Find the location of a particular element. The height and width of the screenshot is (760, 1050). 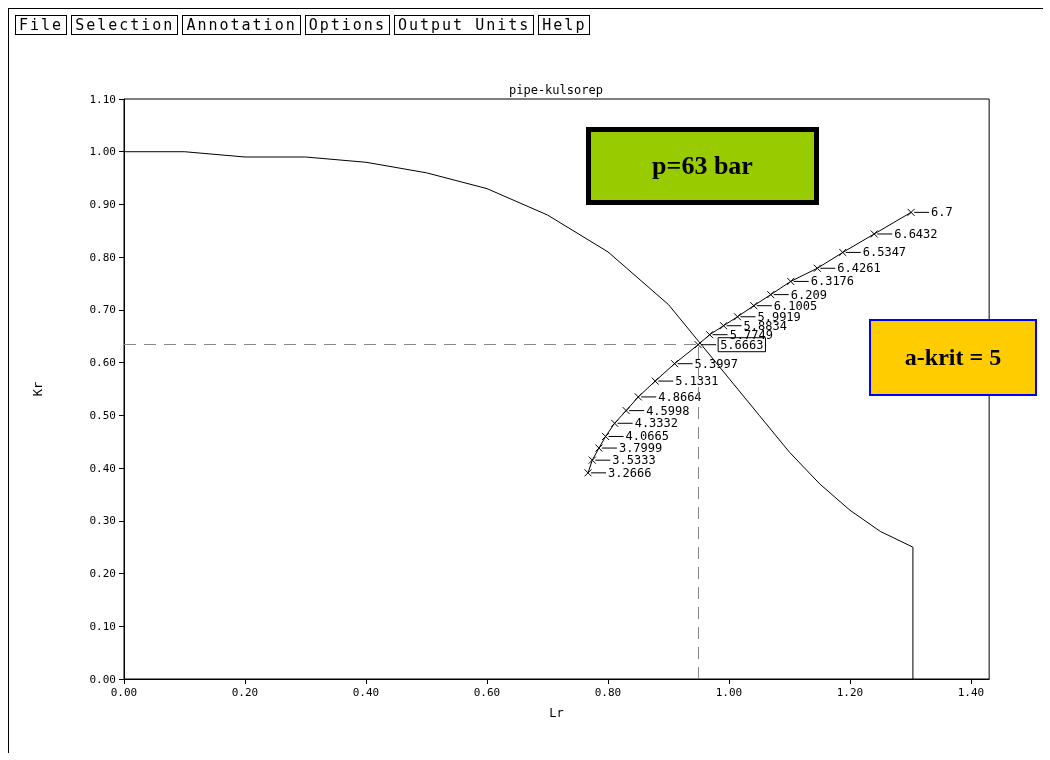

y-tick-label: 0.30 is located at coordinates (102, 521).